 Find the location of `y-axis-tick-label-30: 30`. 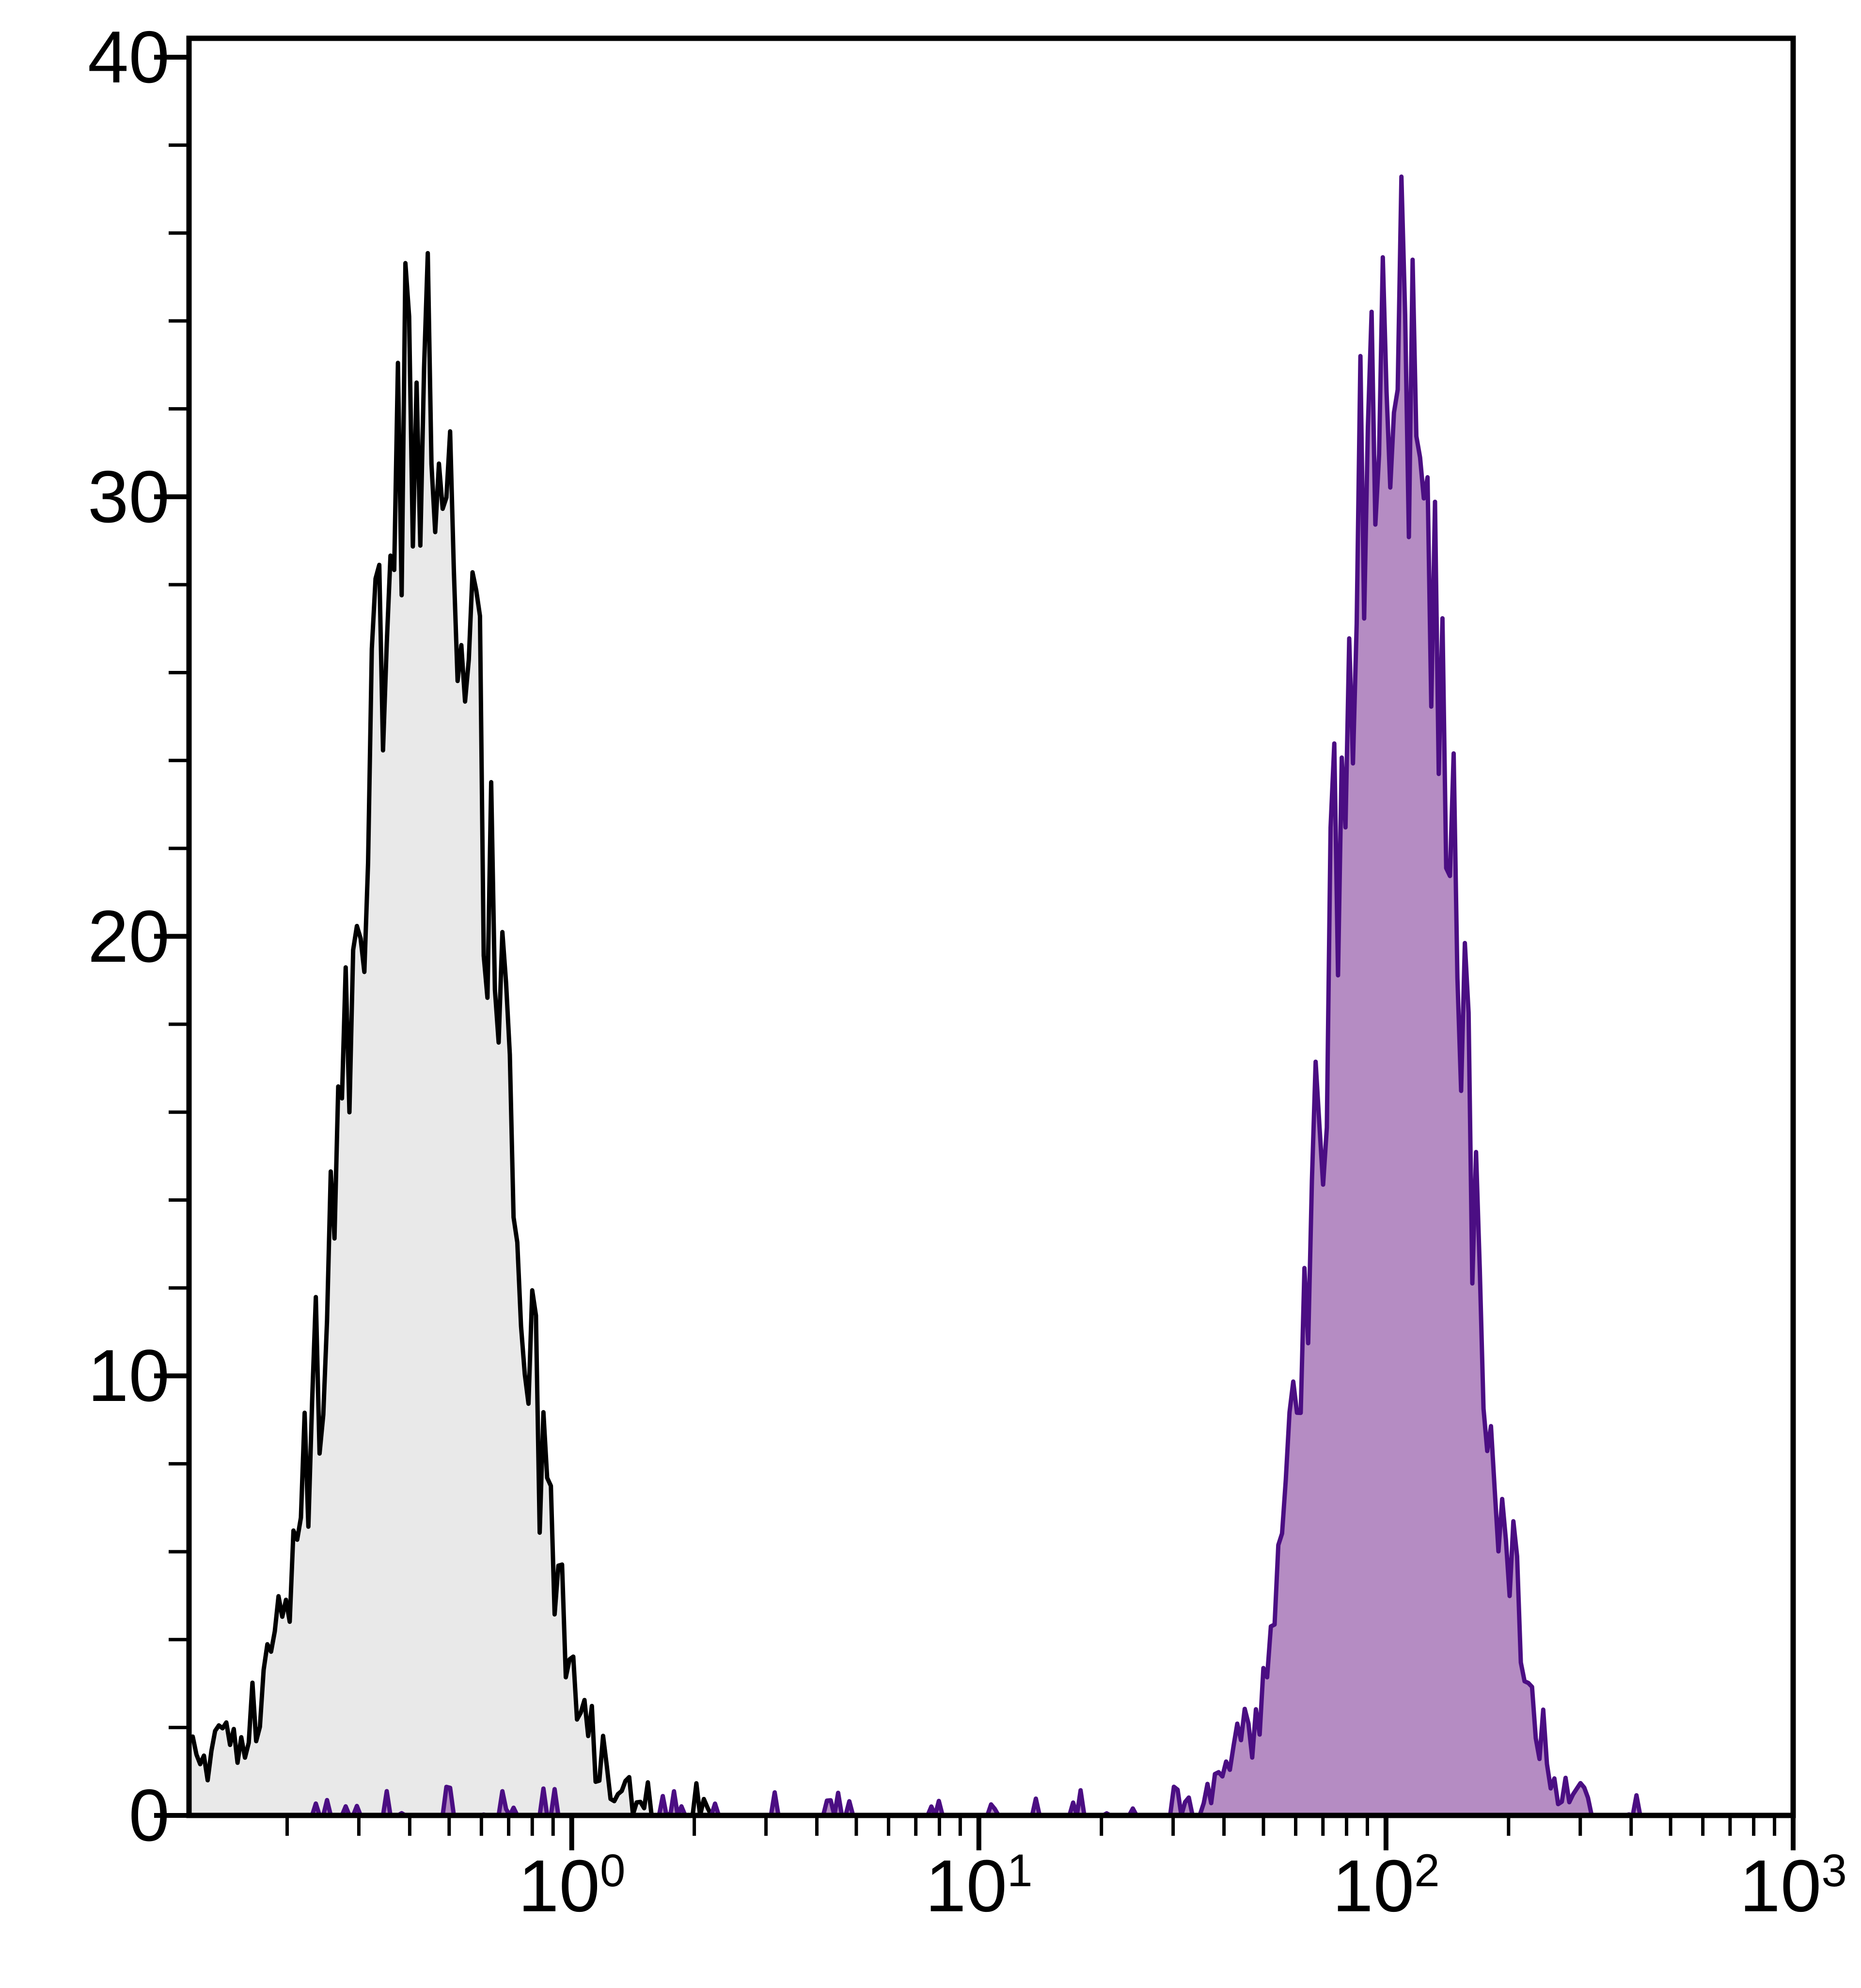

y-axis-tick-label-30: 30 is located at coordinates (128, 496).